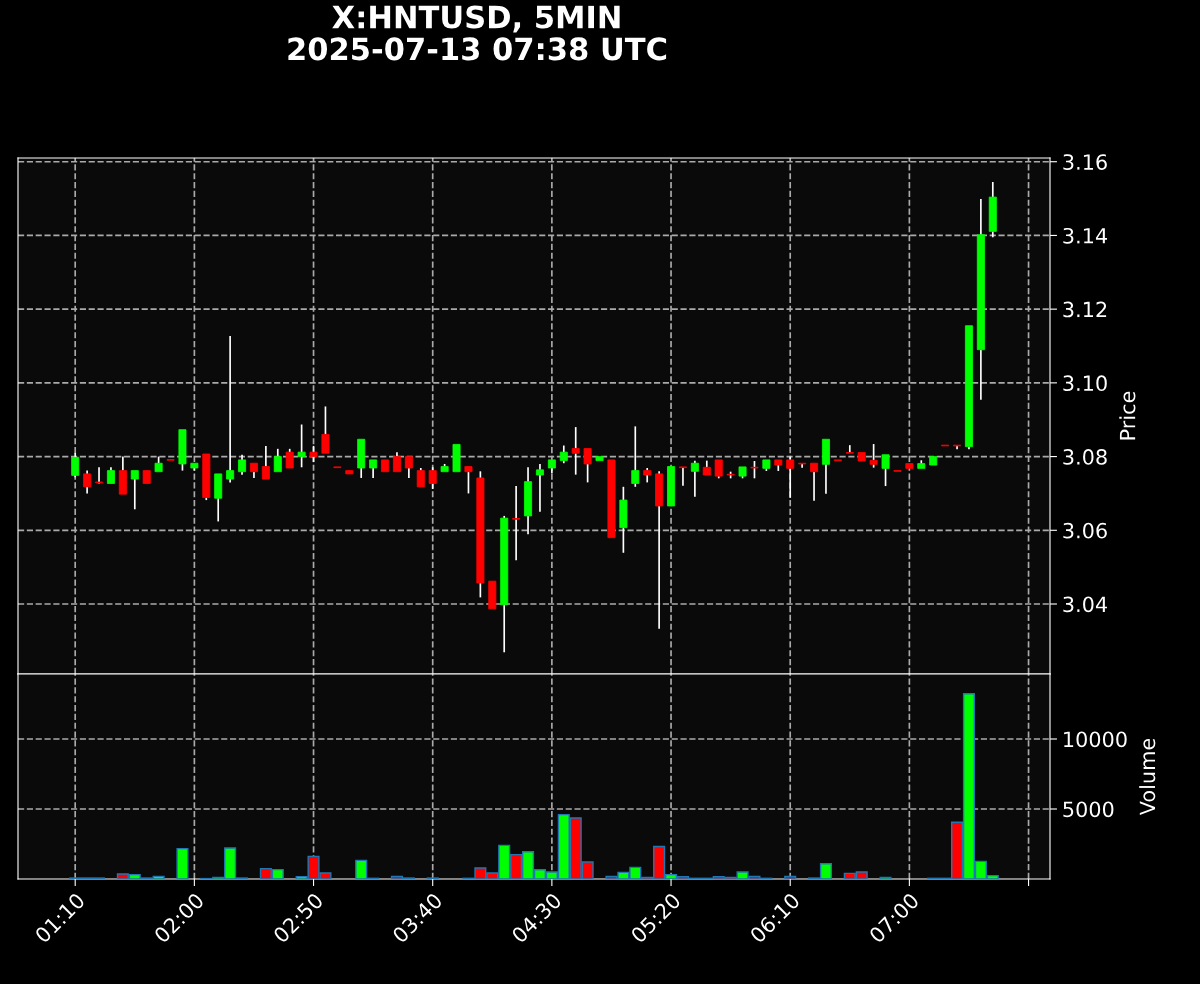 The width and height of the screenshot is (1200, 984). Describe the element at coordinates (1088, 809) in the screenshot. I see `y-tick-label: 5000` at that location.